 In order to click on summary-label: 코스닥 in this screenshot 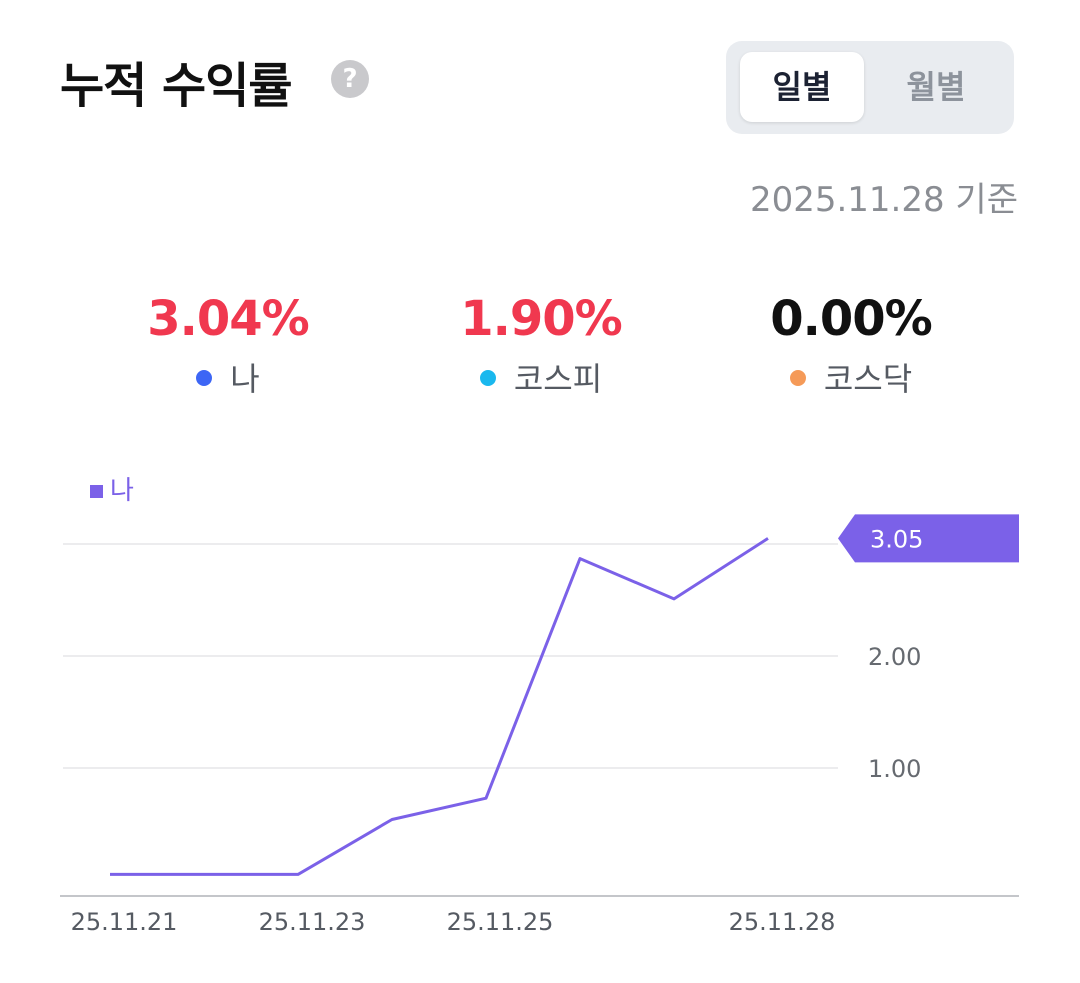, I will do `click(868, 379)`.